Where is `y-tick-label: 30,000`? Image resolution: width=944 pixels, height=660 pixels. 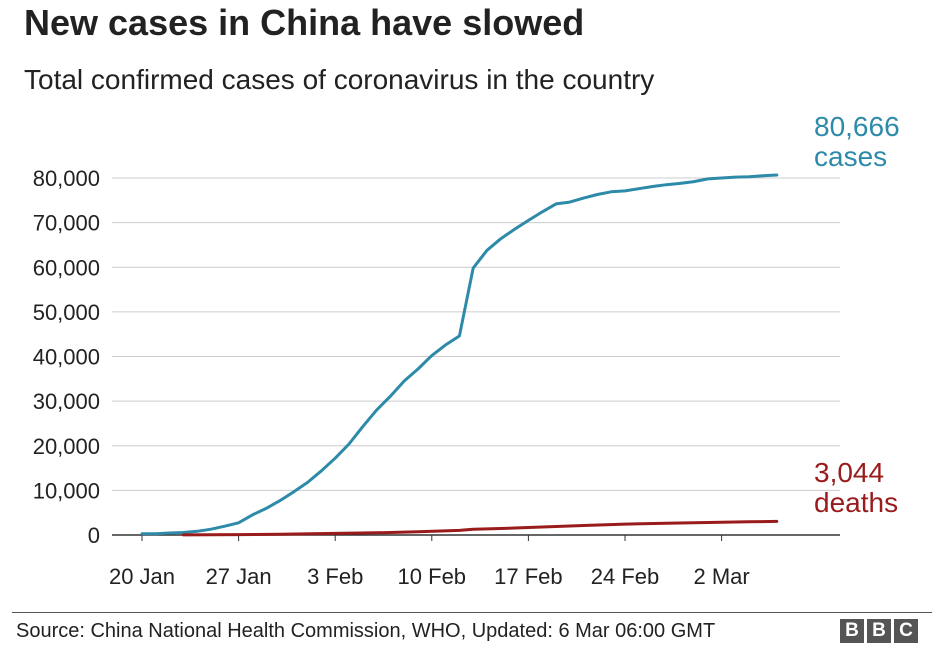 y-tick-label: 30,000 is located at coordinates (66, 401).